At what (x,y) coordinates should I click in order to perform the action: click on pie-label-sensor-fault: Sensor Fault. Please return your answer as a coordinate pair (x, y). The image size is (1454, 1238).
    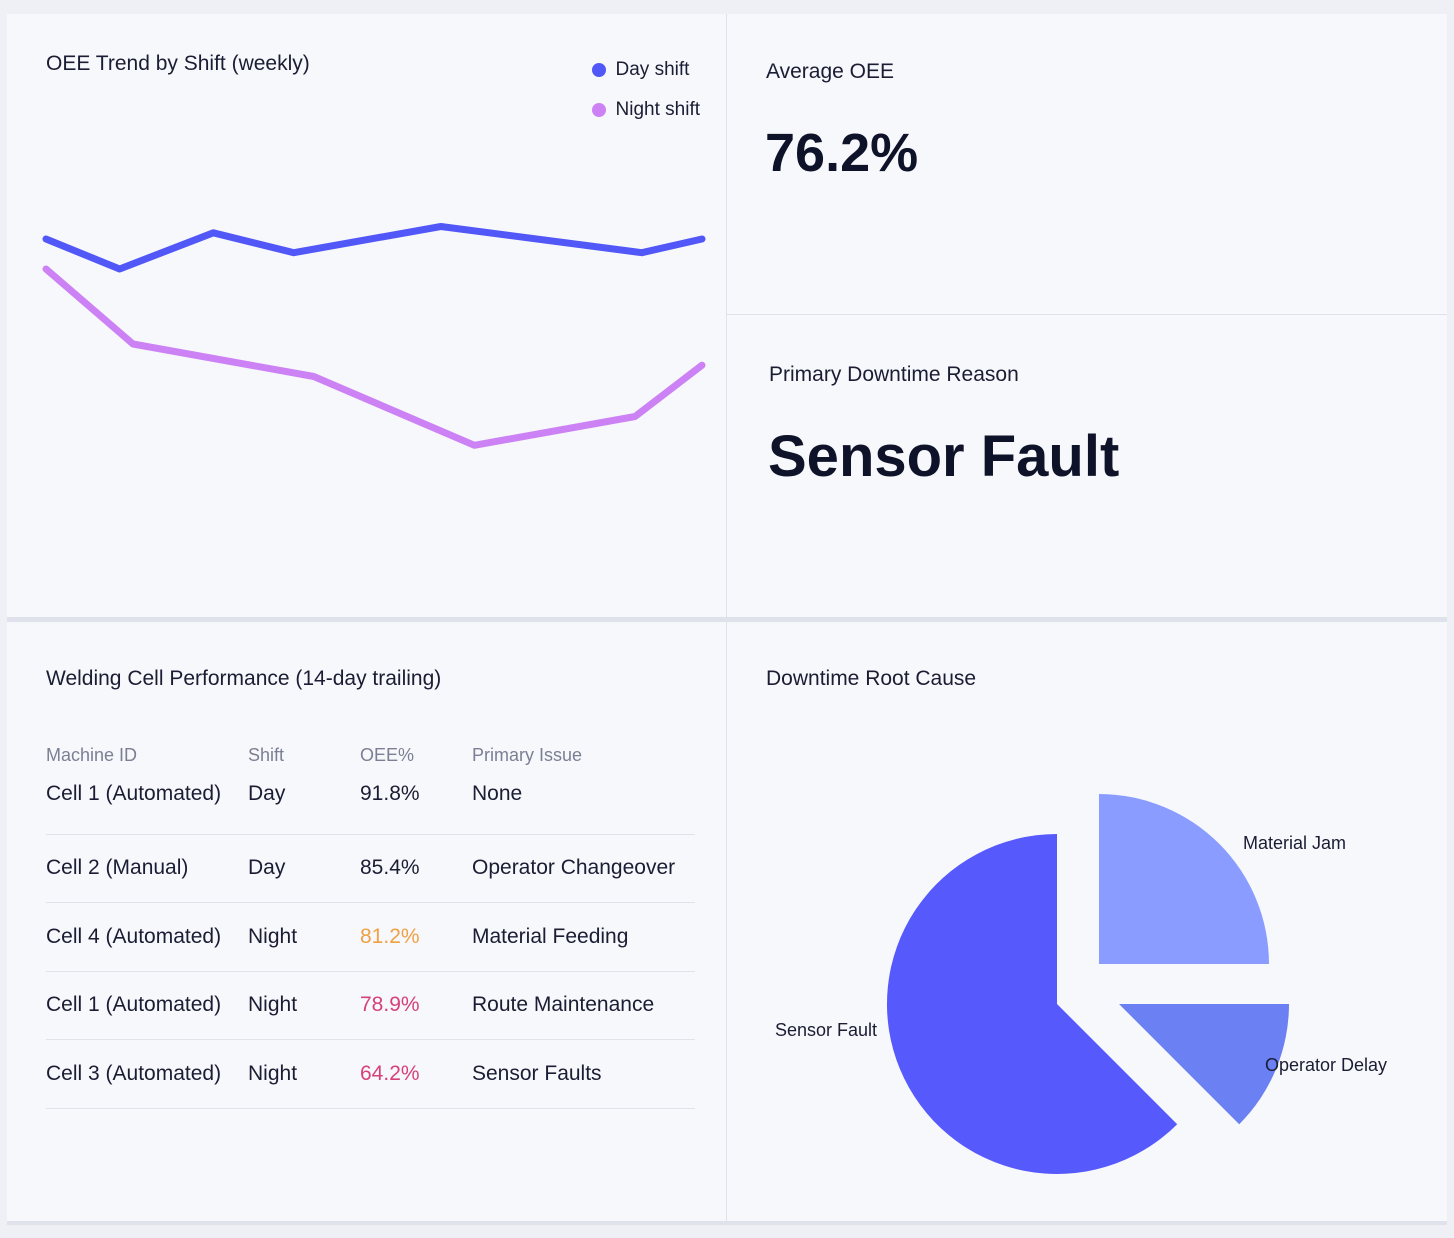
    Looking at the image, I should click on (826, 1030).